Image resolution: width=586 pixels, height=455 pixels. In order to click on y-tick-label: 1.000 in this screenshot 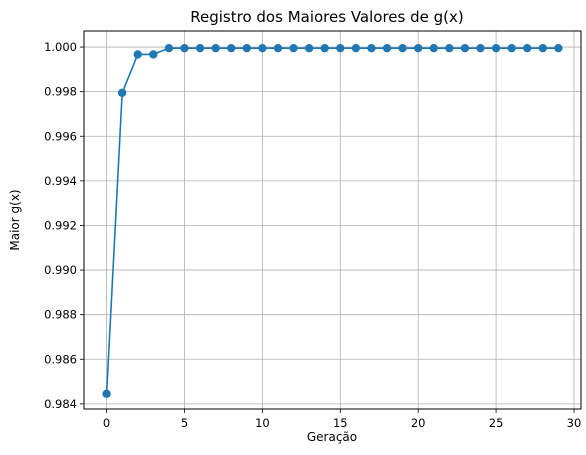, I will do `click(60, 47)`.